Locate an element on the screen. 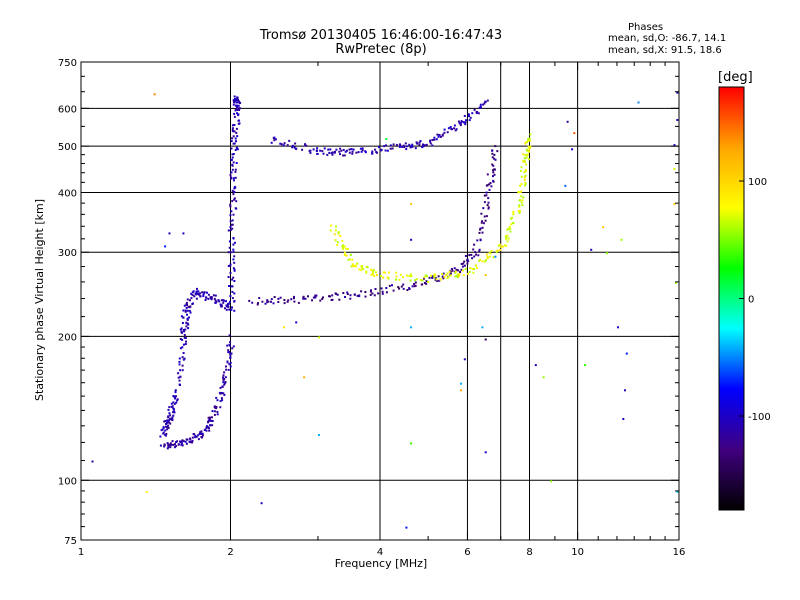 This screenshot has height=600, width=800. chart-title: Tromsø 20130405 16:46:00-16:47:43 is located at coordinates (381, 35).